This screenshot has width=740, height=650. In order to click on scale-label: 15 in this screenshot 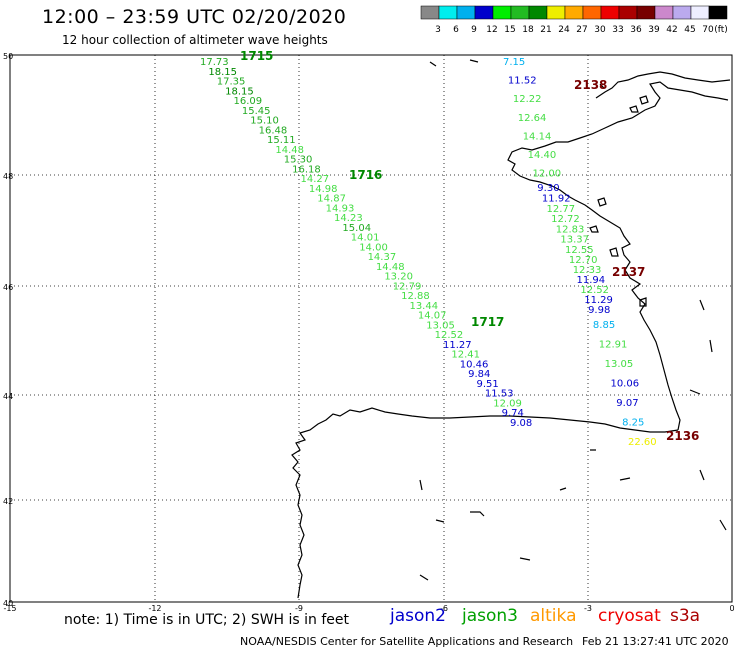, I will do `click(509, 30)`.